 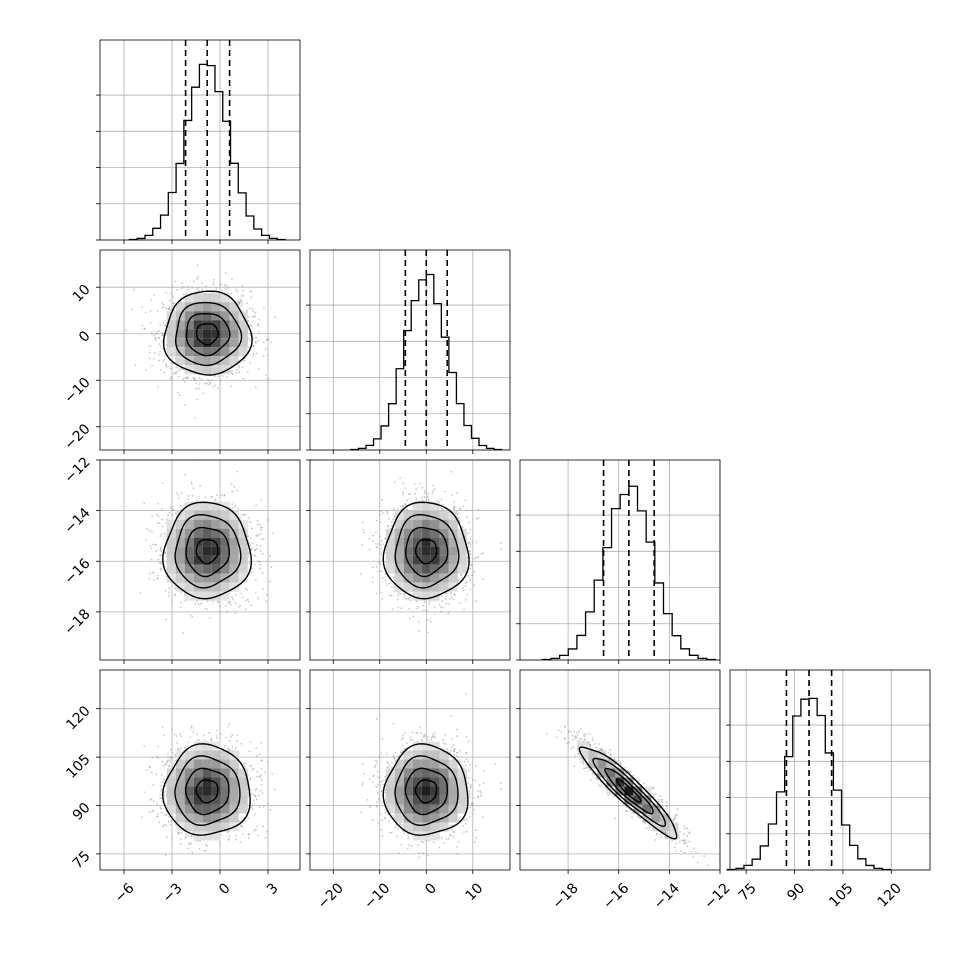 What do you see at coordinates (474, 892) in the screenshot?
I see `x-tick-label: 10` at bounding box center [474, 892].